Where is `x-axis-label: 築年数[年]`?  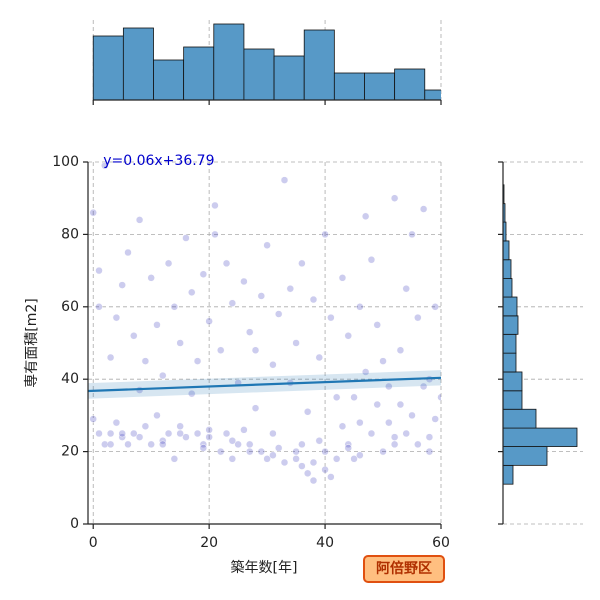 x-axis-label: 築年数[年] is located at coordinates (264, 568).